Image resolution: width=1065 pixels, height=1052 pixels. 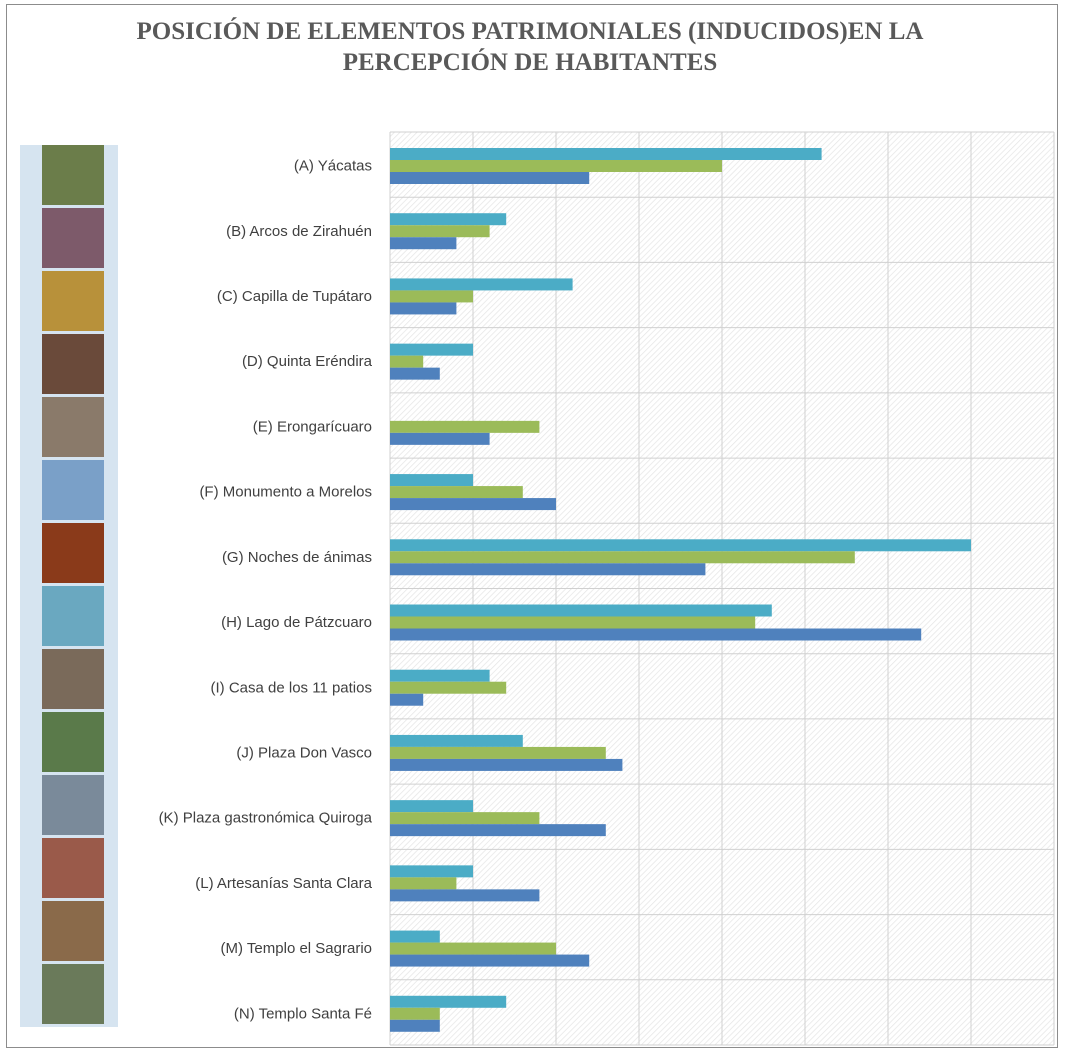 What do you see at coordinates (304, 753) in the screenshot?
I see `y-tick-label: (J) Plaza Don Vasco` at bounding box center [304, 753].